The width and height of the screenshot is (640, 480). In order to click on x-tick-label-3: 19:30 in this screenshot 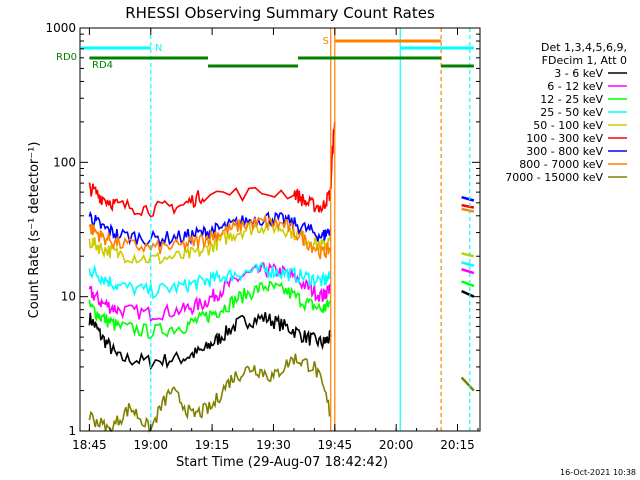, I will do `click(273, 445)`.